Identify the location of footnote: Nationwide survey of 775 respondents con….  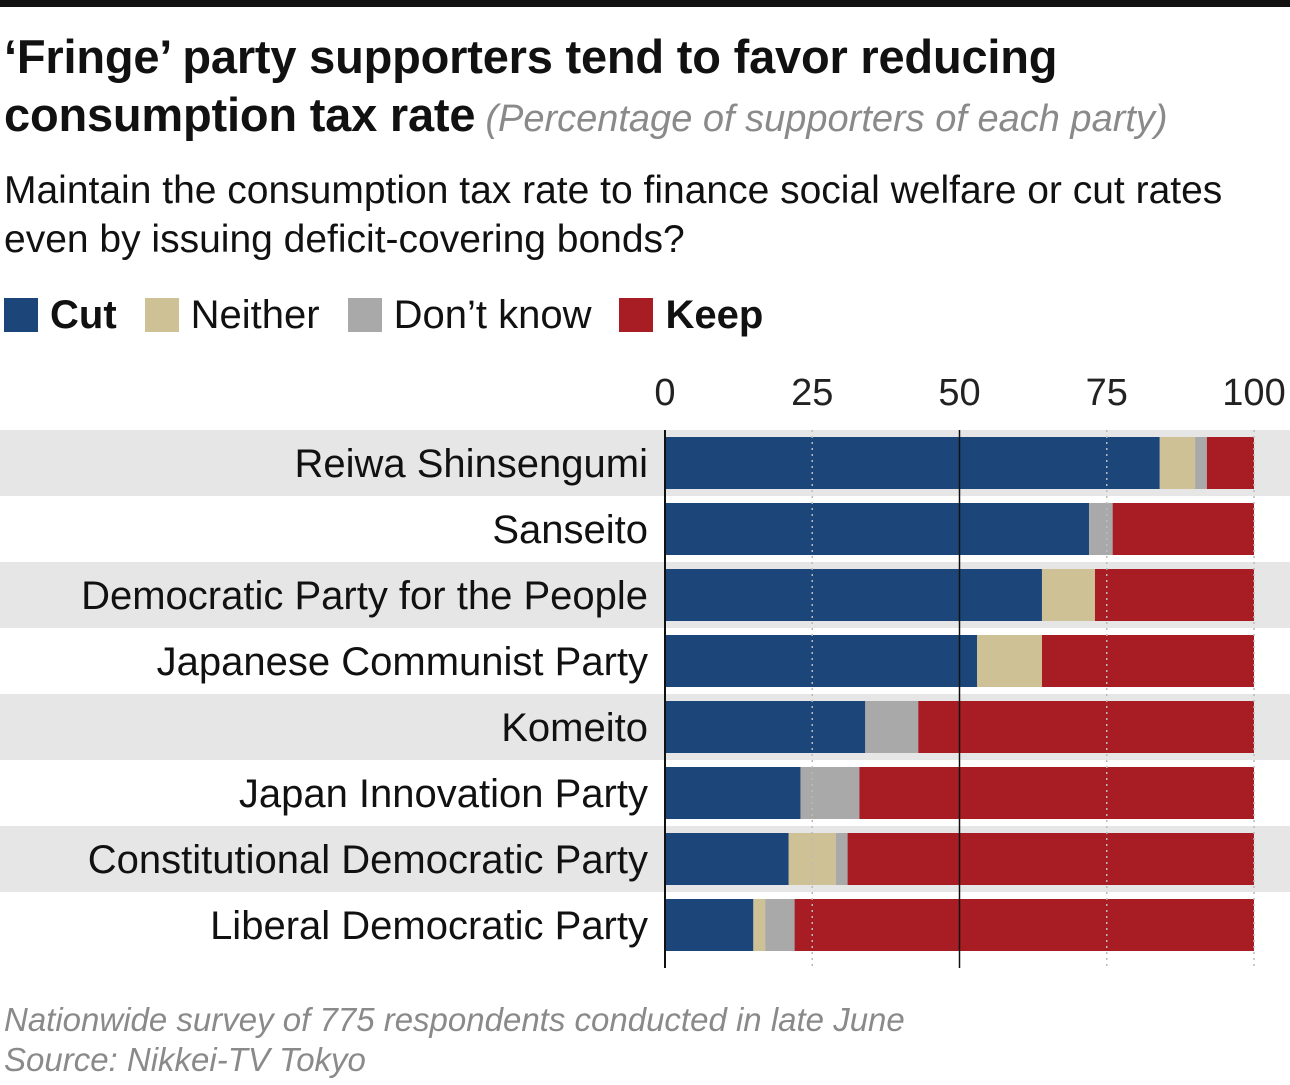
(454, 1019).